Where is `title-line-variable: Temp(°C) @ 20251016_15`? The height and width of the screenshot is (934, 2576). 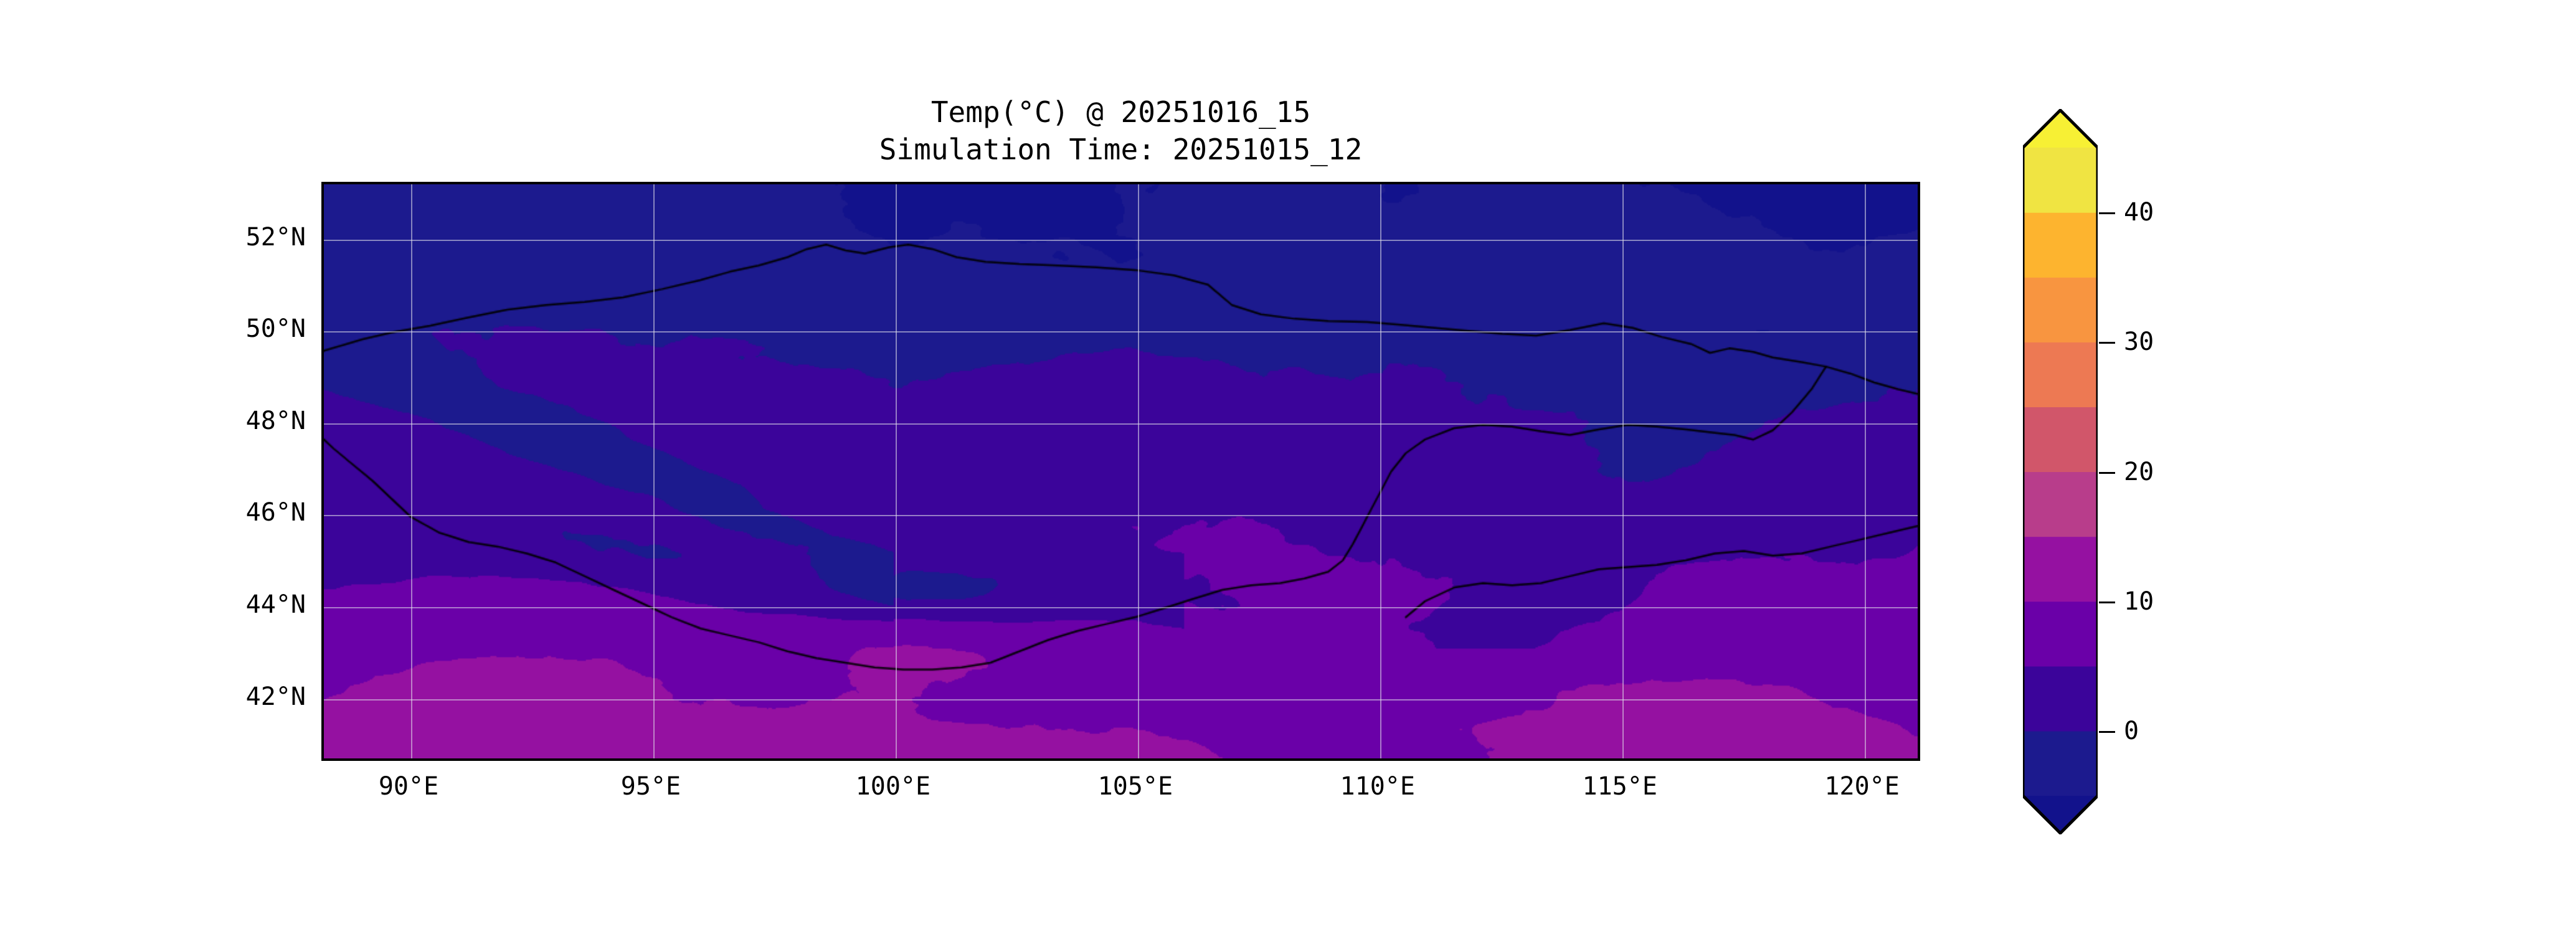
title-line-variable: Temp(°C) @ 20251016_15 is located at coordinates (1120, 112).